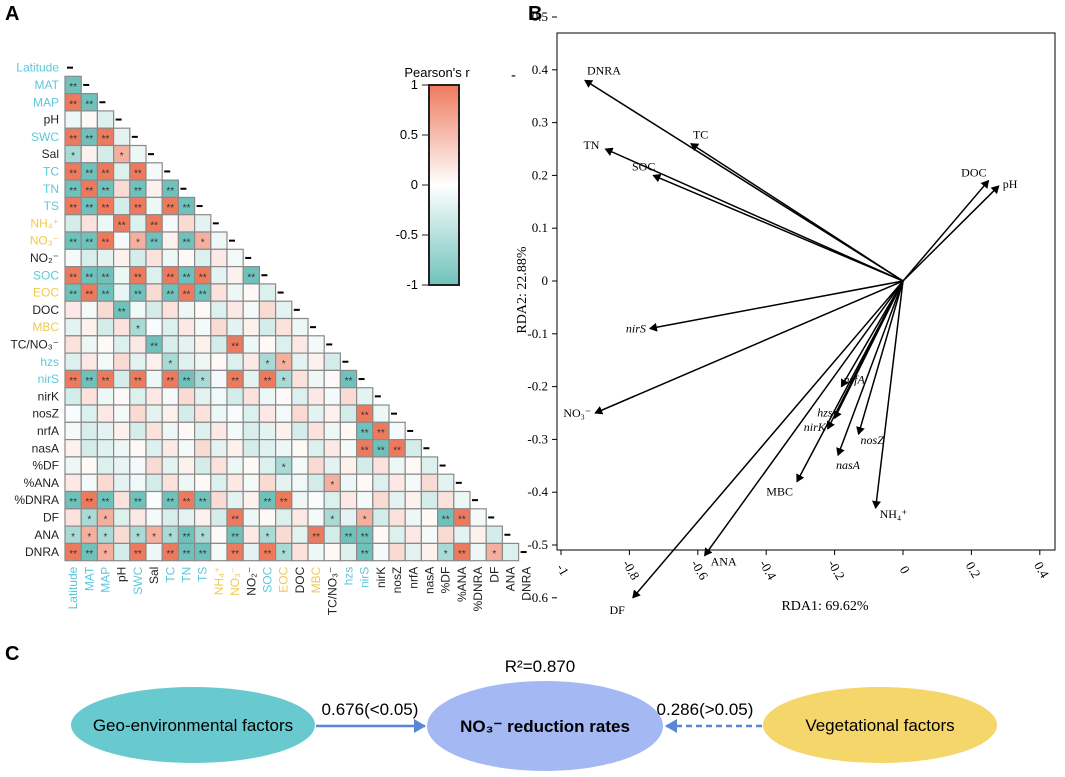 The width and height of the screenshot is (1065, 777). Describe the element at coordinates (48, 431) in the screenshot. I see `row-label-nrfa: nrfA` at that location.